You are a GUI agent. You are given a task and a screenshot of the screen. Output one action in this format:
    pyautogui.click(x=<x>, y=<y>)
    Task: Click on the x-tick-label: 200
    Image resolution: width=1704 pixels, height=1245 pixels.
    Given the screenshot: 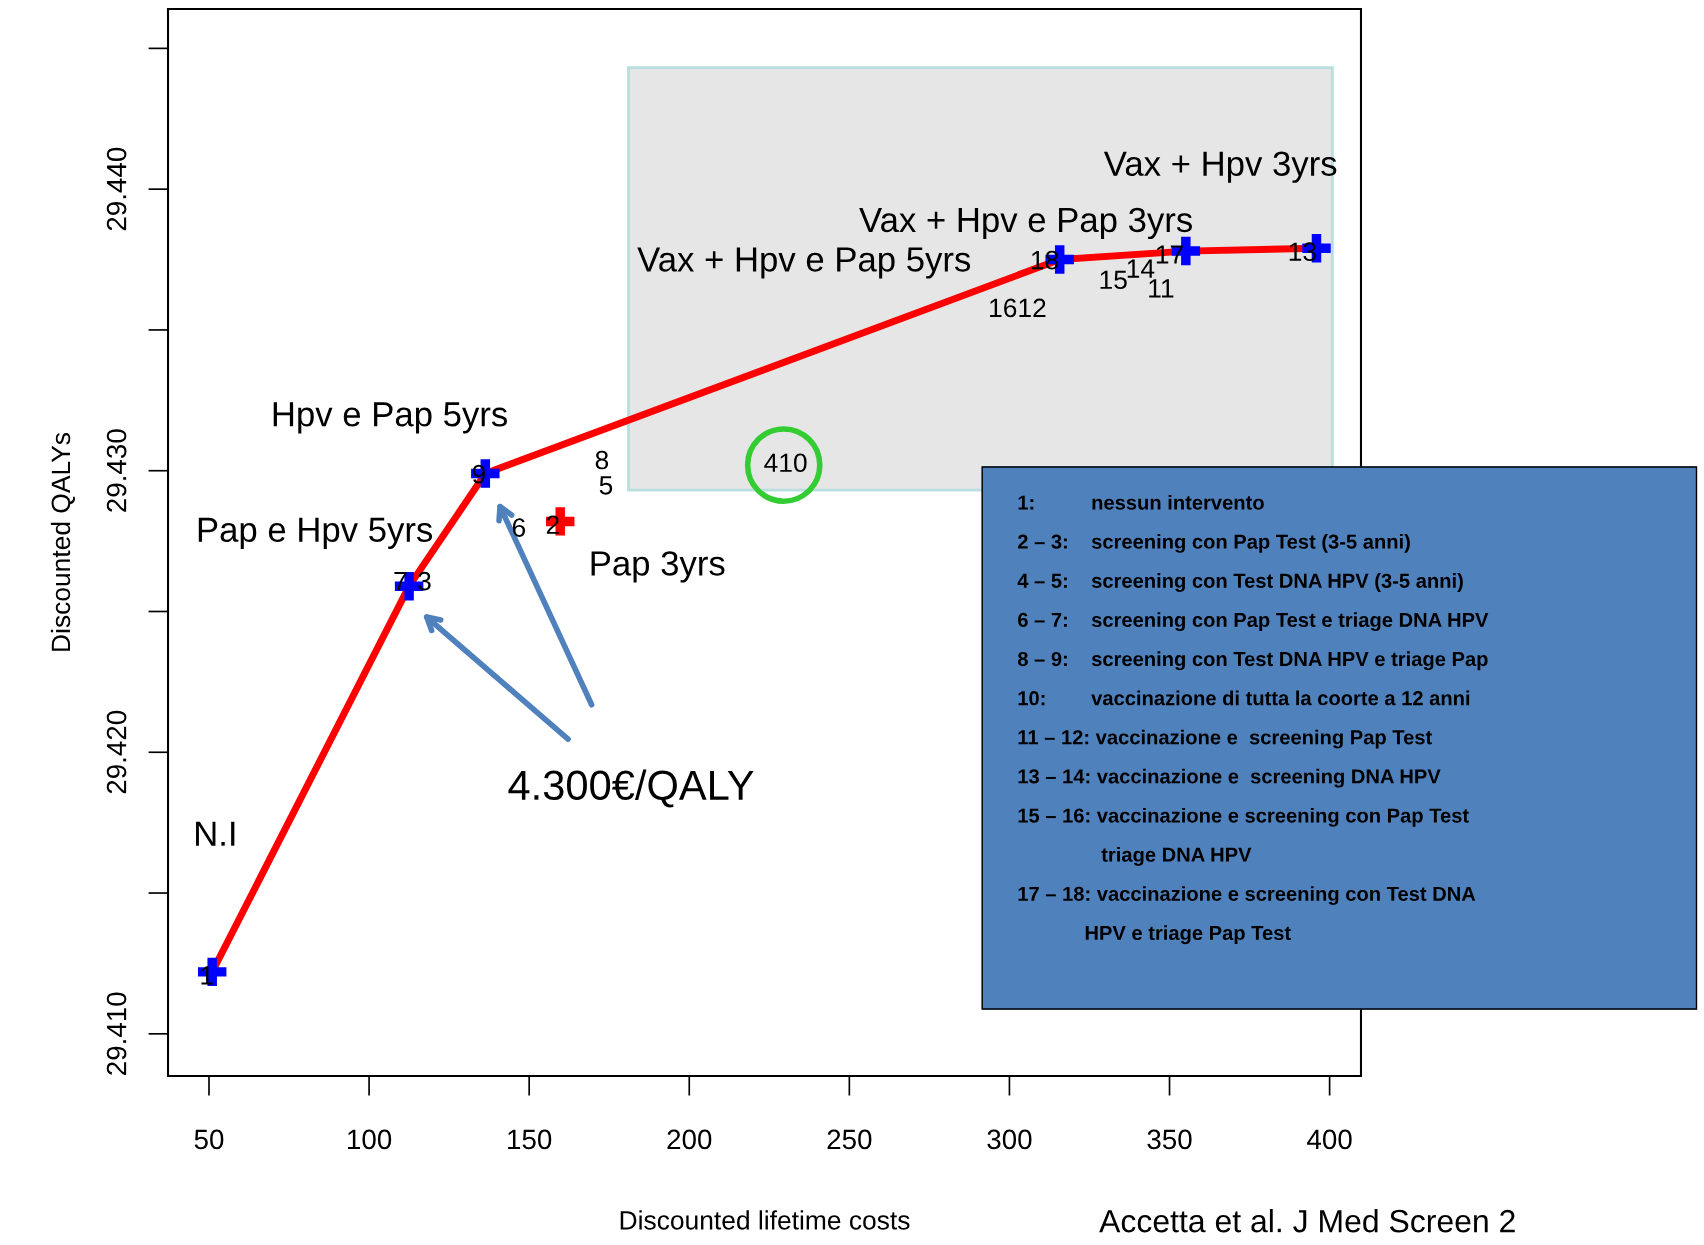 What is the action you would take?
    pyautogui.click(x=689, y=1139)
    